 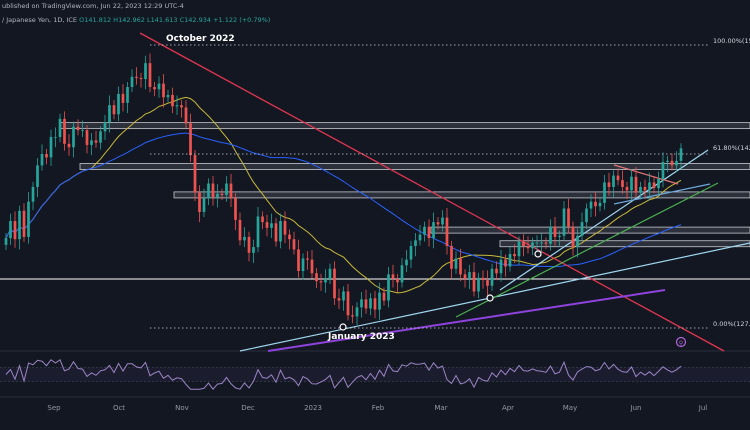 What do you see at coordinates (681, 342) in the screenshot?
I see `event-marker-icon` at bounding box center [681, 342].